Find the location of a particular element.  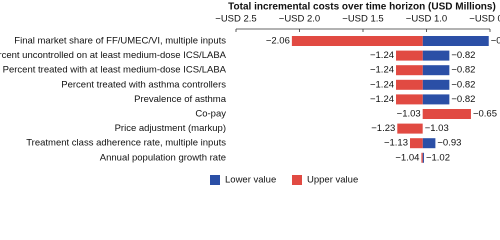

x-tick-label: −USD 1.5 is located at coordinates (362, 19).